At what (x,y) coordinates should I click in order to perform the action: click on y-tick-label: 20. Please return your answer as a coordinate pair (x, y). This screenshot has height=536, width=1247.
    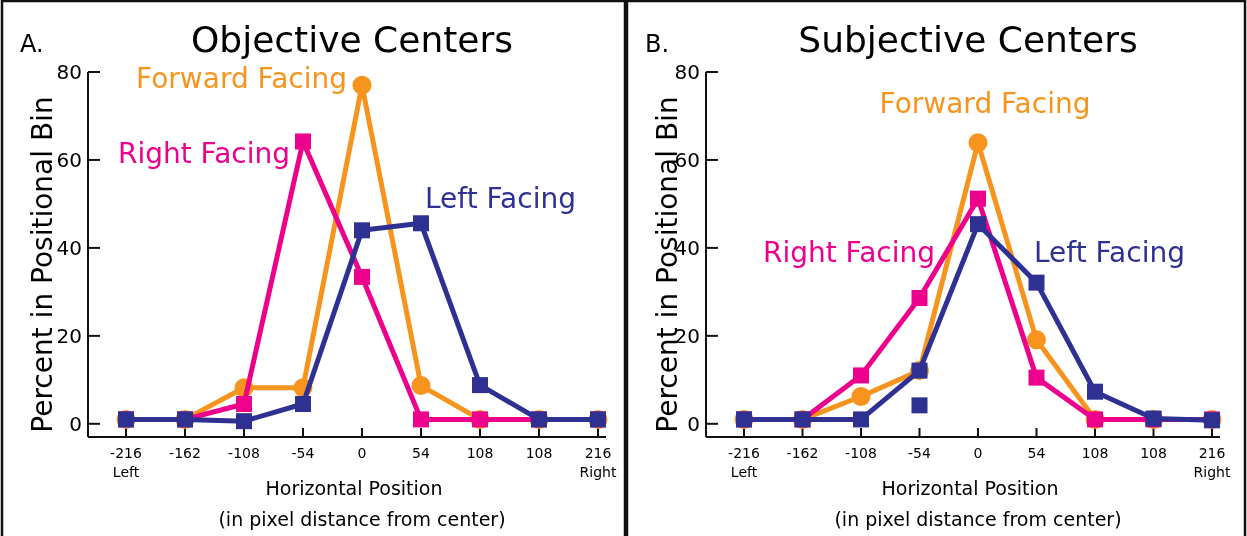
    Looking at the image, I should click on (69, 335).